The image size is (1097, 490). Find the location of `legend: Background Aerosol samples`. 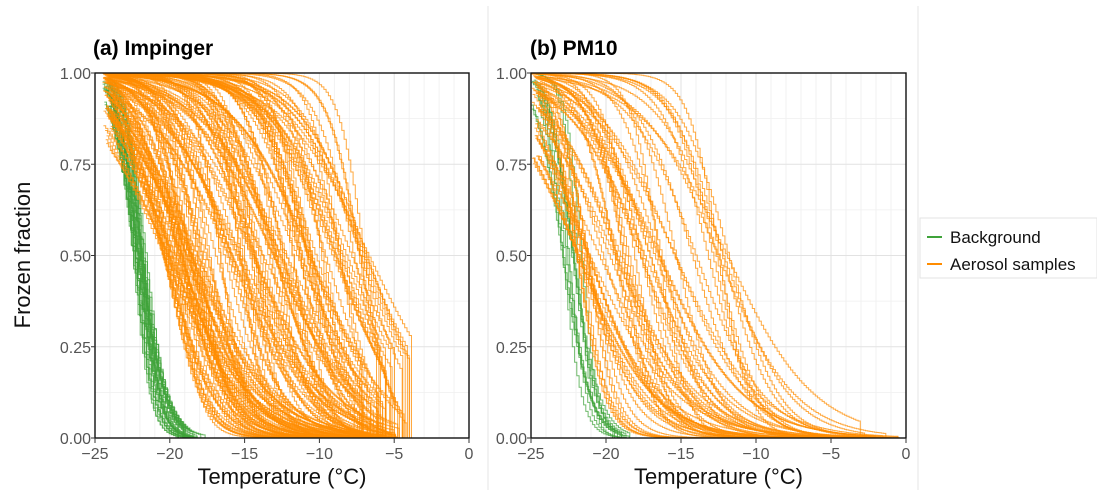

legend: Background Aerosol samples is located at coordinates (1008, 248).